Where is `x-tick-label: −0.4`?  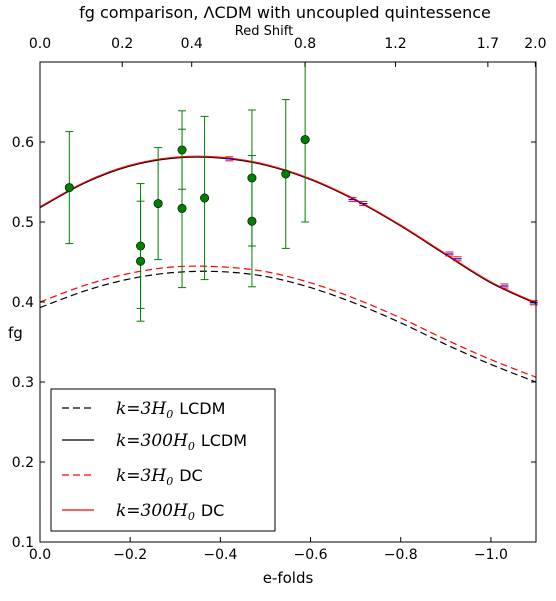 x-tick-label: −0.4 is located at coordinates (220, 555).